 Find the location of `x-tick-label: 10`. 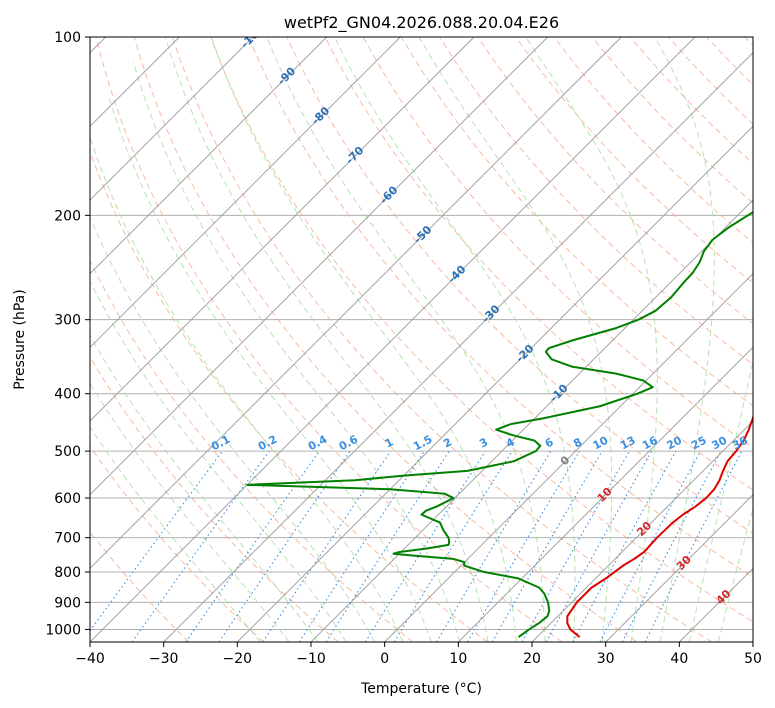

x-tick-label: 10 is located at coordinates (458, 659).